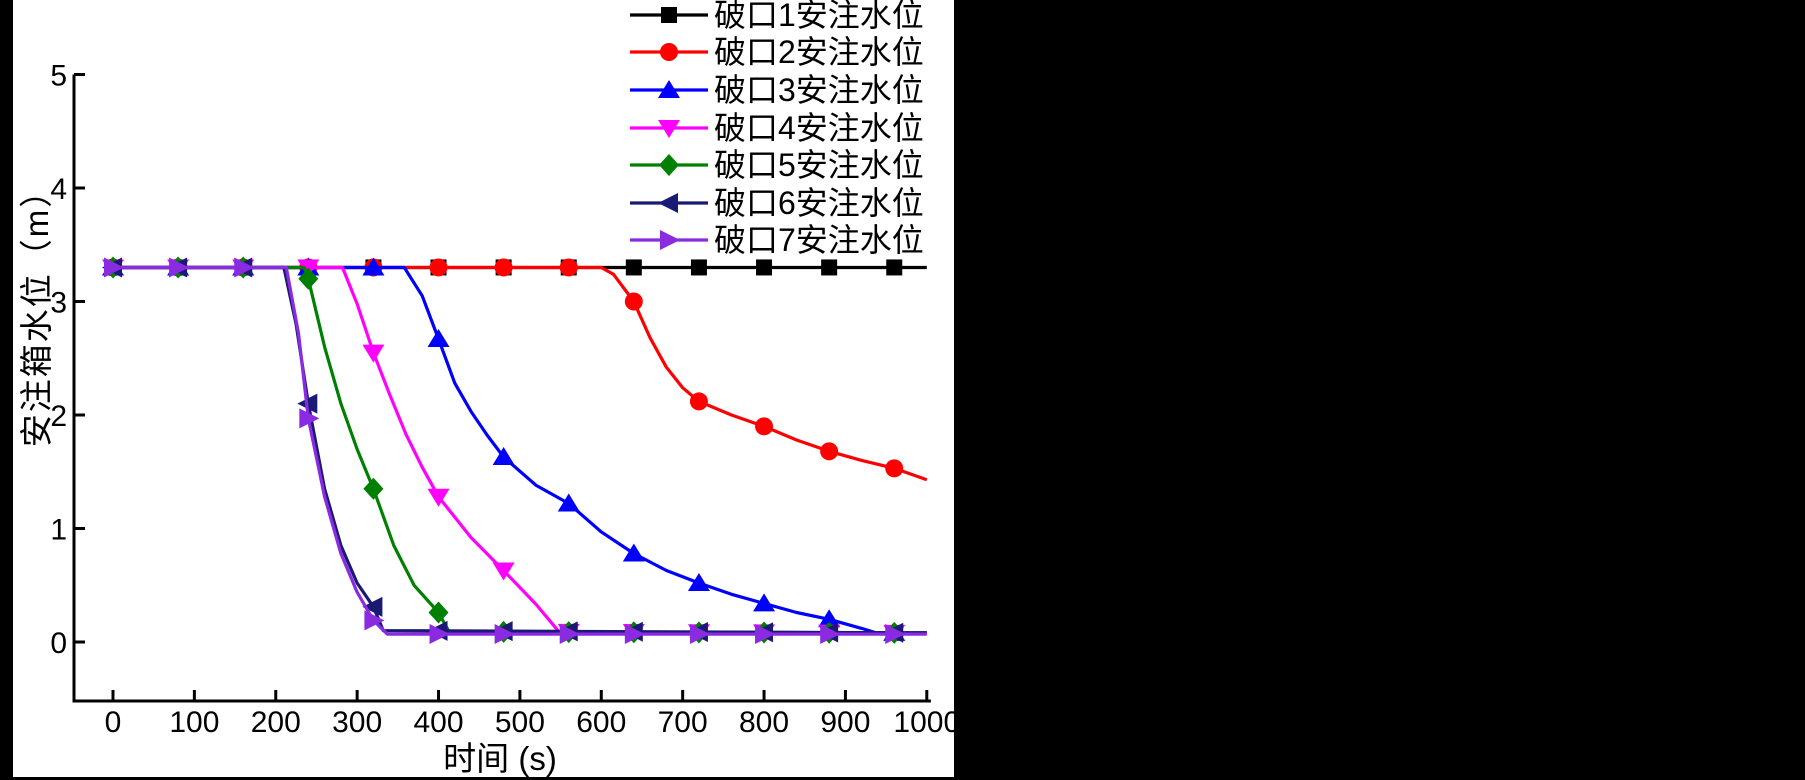 This screenshot has width=1805, height=780. What do you see at coordinates (58, 530) in the screenshot?
I see `y-tick-label: 1` at bounding box center [58, 530].